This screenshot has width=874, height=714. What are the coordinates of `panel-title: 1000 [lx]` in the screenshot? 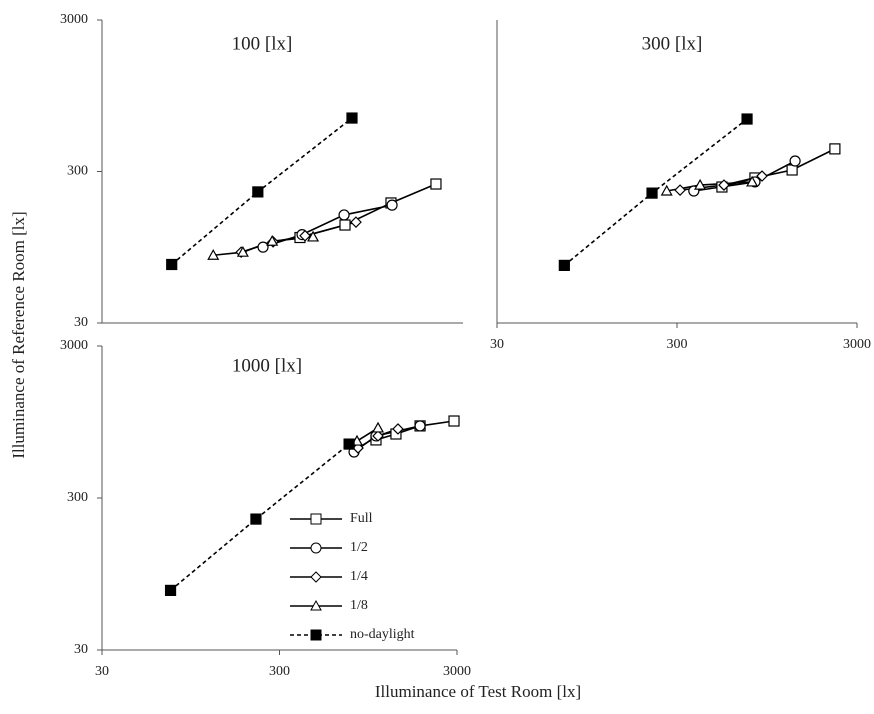 It's located at (267, 365).